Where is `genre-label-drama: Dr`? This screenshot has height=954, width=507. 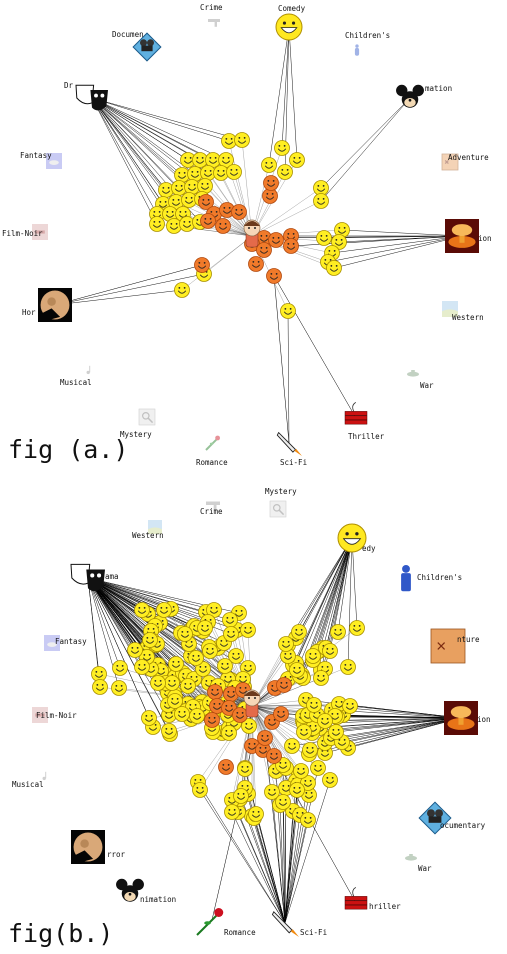
genre-label-drama: Dr is located at coordinates (69, 85).